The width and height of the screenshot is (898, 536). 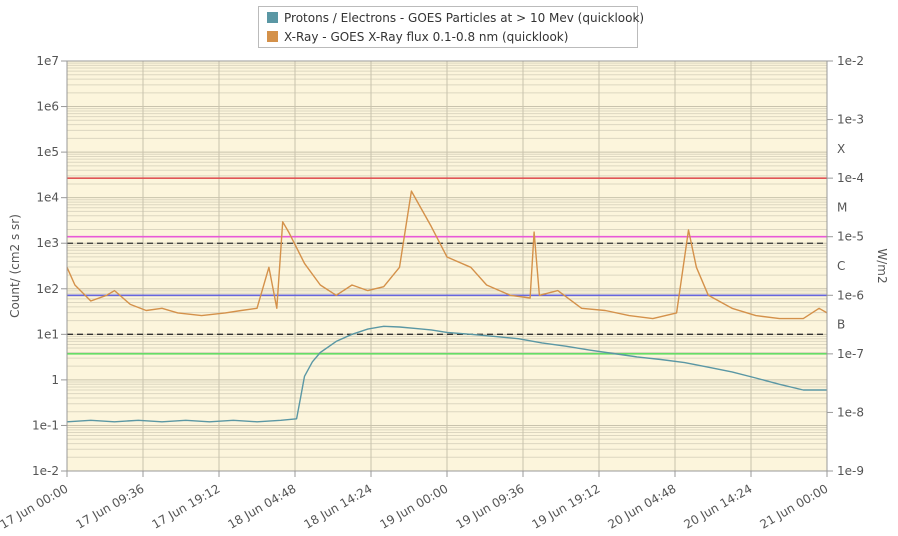 I want to click on x-tick-label: 19 Jun 09:36, so click(x=489, y=506).